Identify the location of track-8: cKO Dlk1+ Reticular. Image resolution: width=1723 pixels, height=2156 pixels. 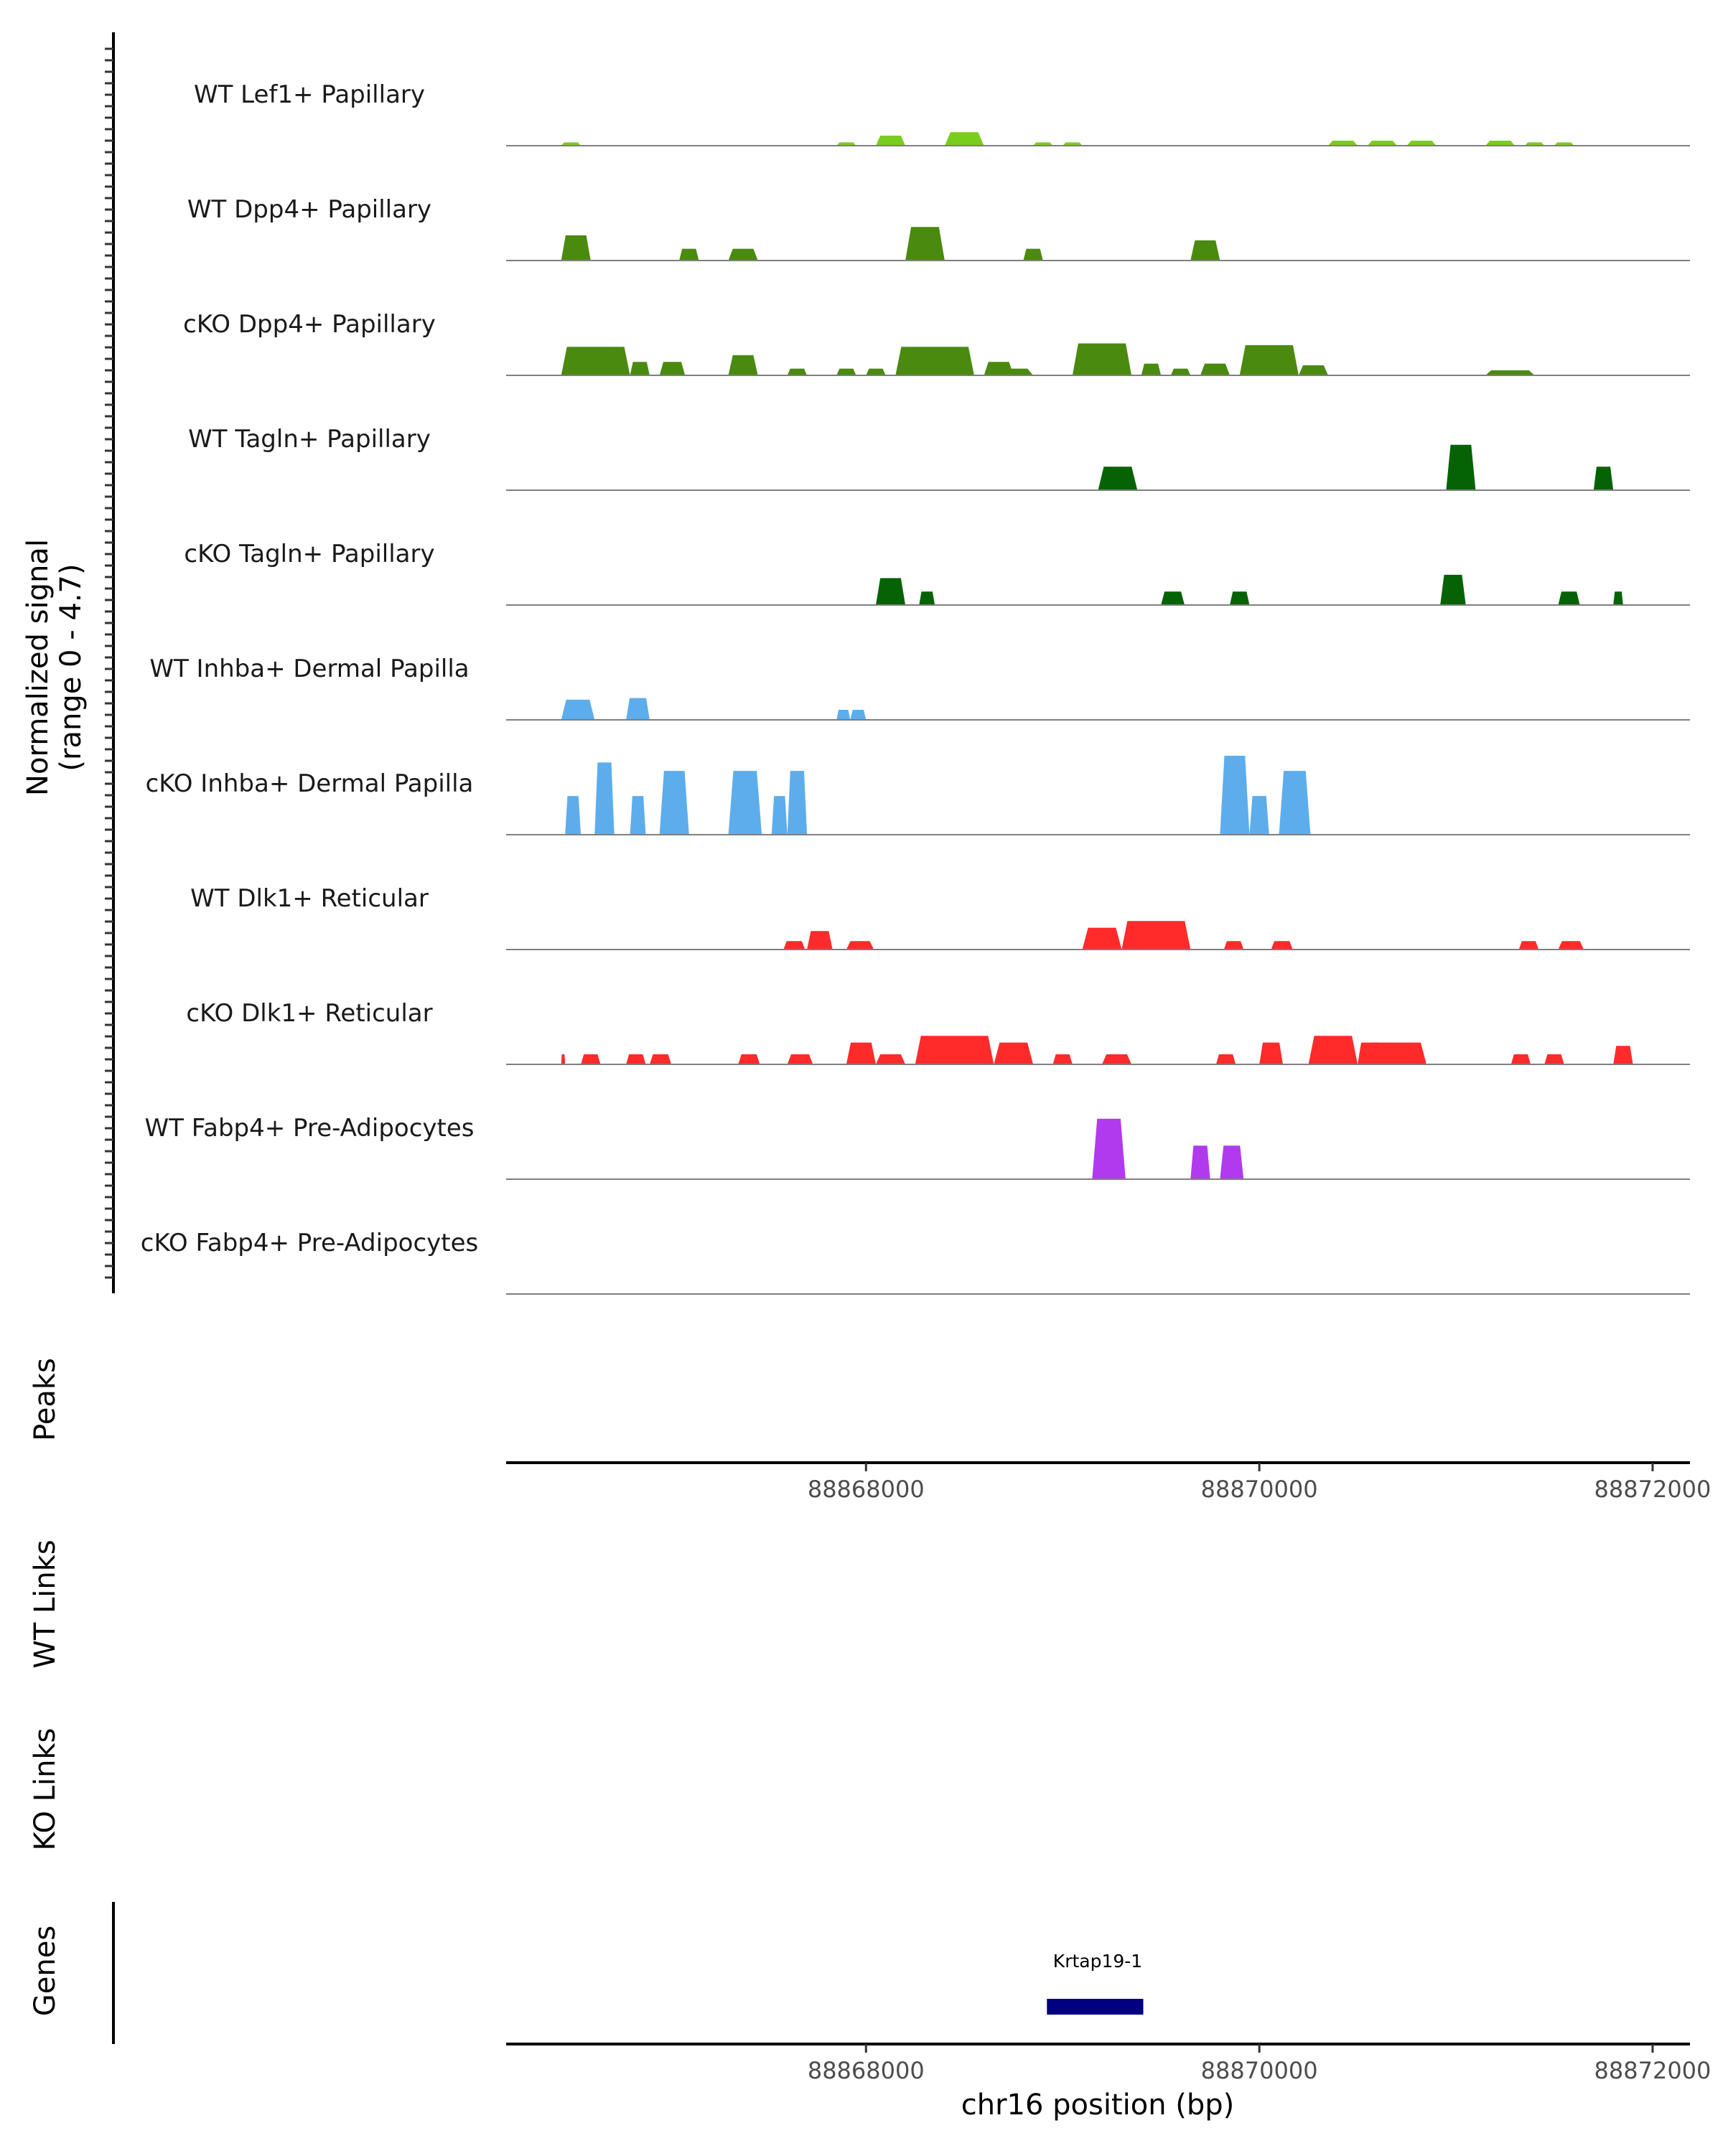
(938, 1032).